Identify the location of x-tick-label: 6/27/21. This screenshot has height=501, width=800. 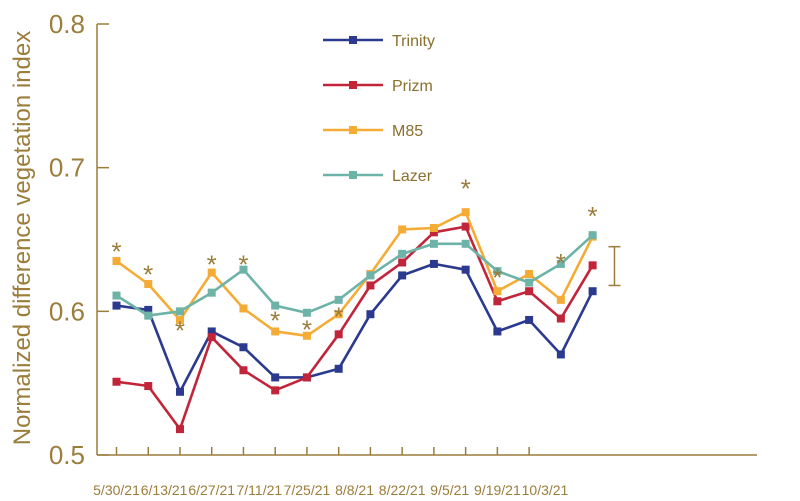
(211, 490).